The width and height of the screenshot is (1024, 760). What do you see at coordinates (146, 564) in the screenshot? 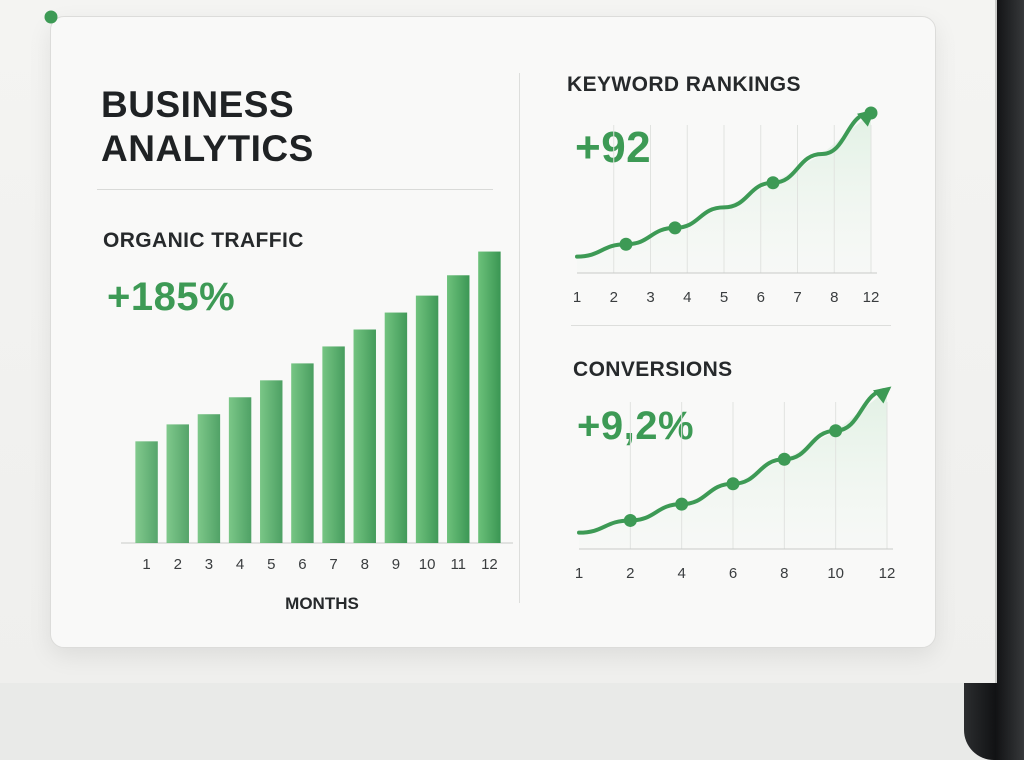
I see `bar-x-tick-label: 1` at bounding box center [146, 564].